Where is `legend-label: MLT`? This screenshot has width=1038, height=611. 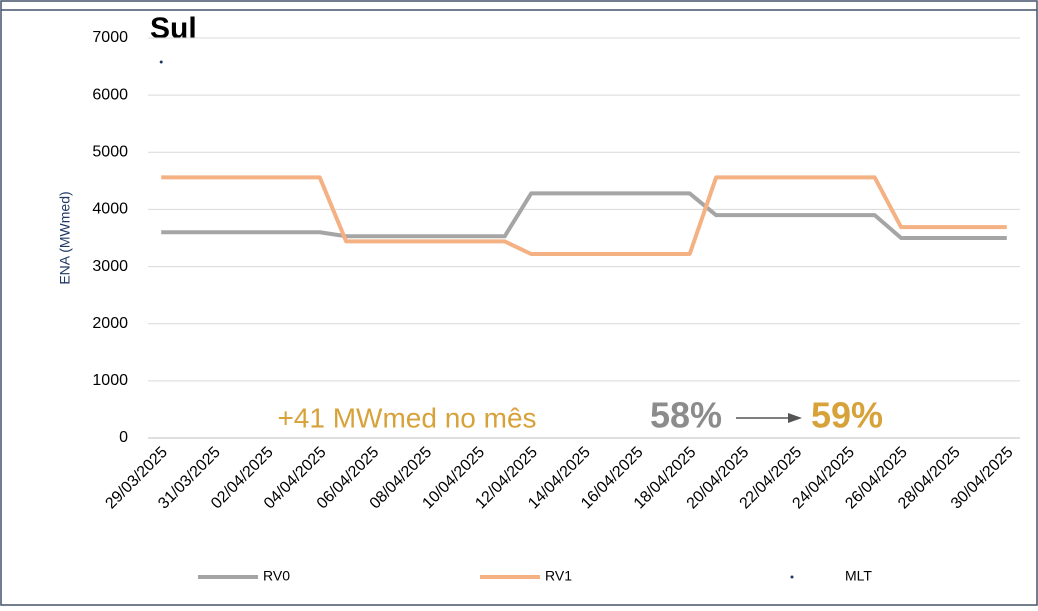
legend-label: MLT is located at coordinates (858, 576).